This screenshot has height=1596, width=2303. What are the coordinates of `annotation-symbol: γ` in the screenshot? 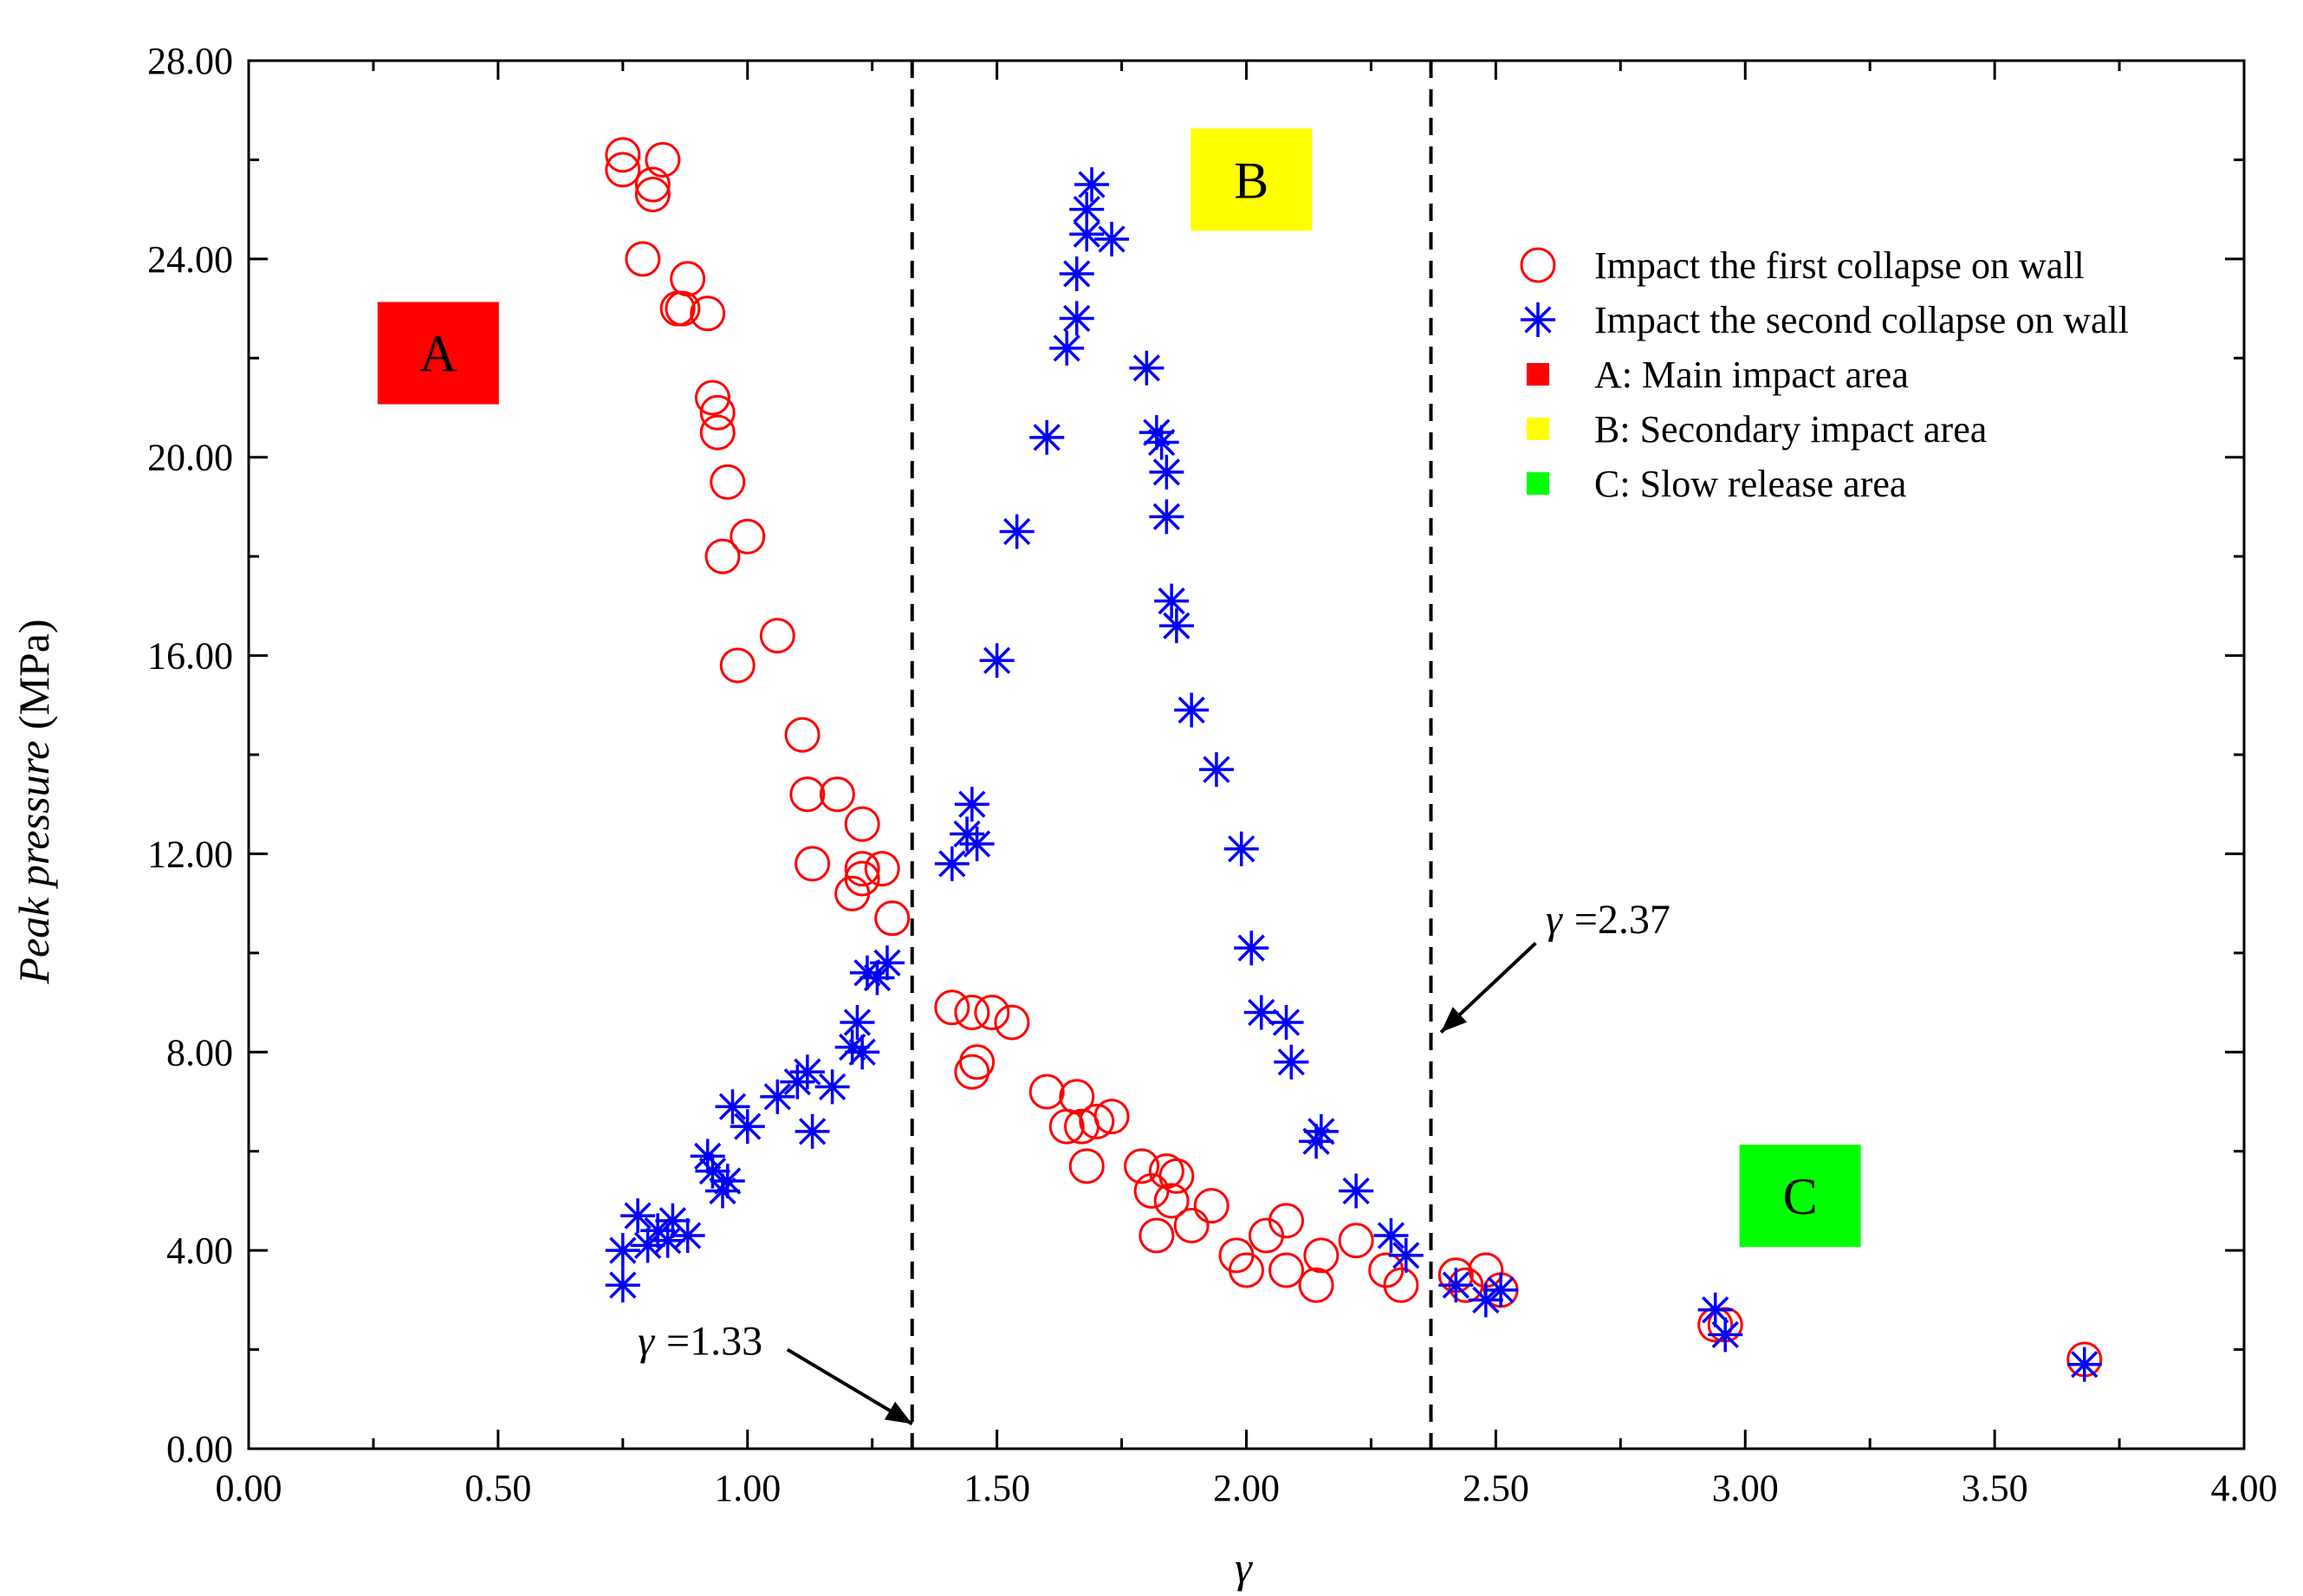 It's located at (646, 1341).